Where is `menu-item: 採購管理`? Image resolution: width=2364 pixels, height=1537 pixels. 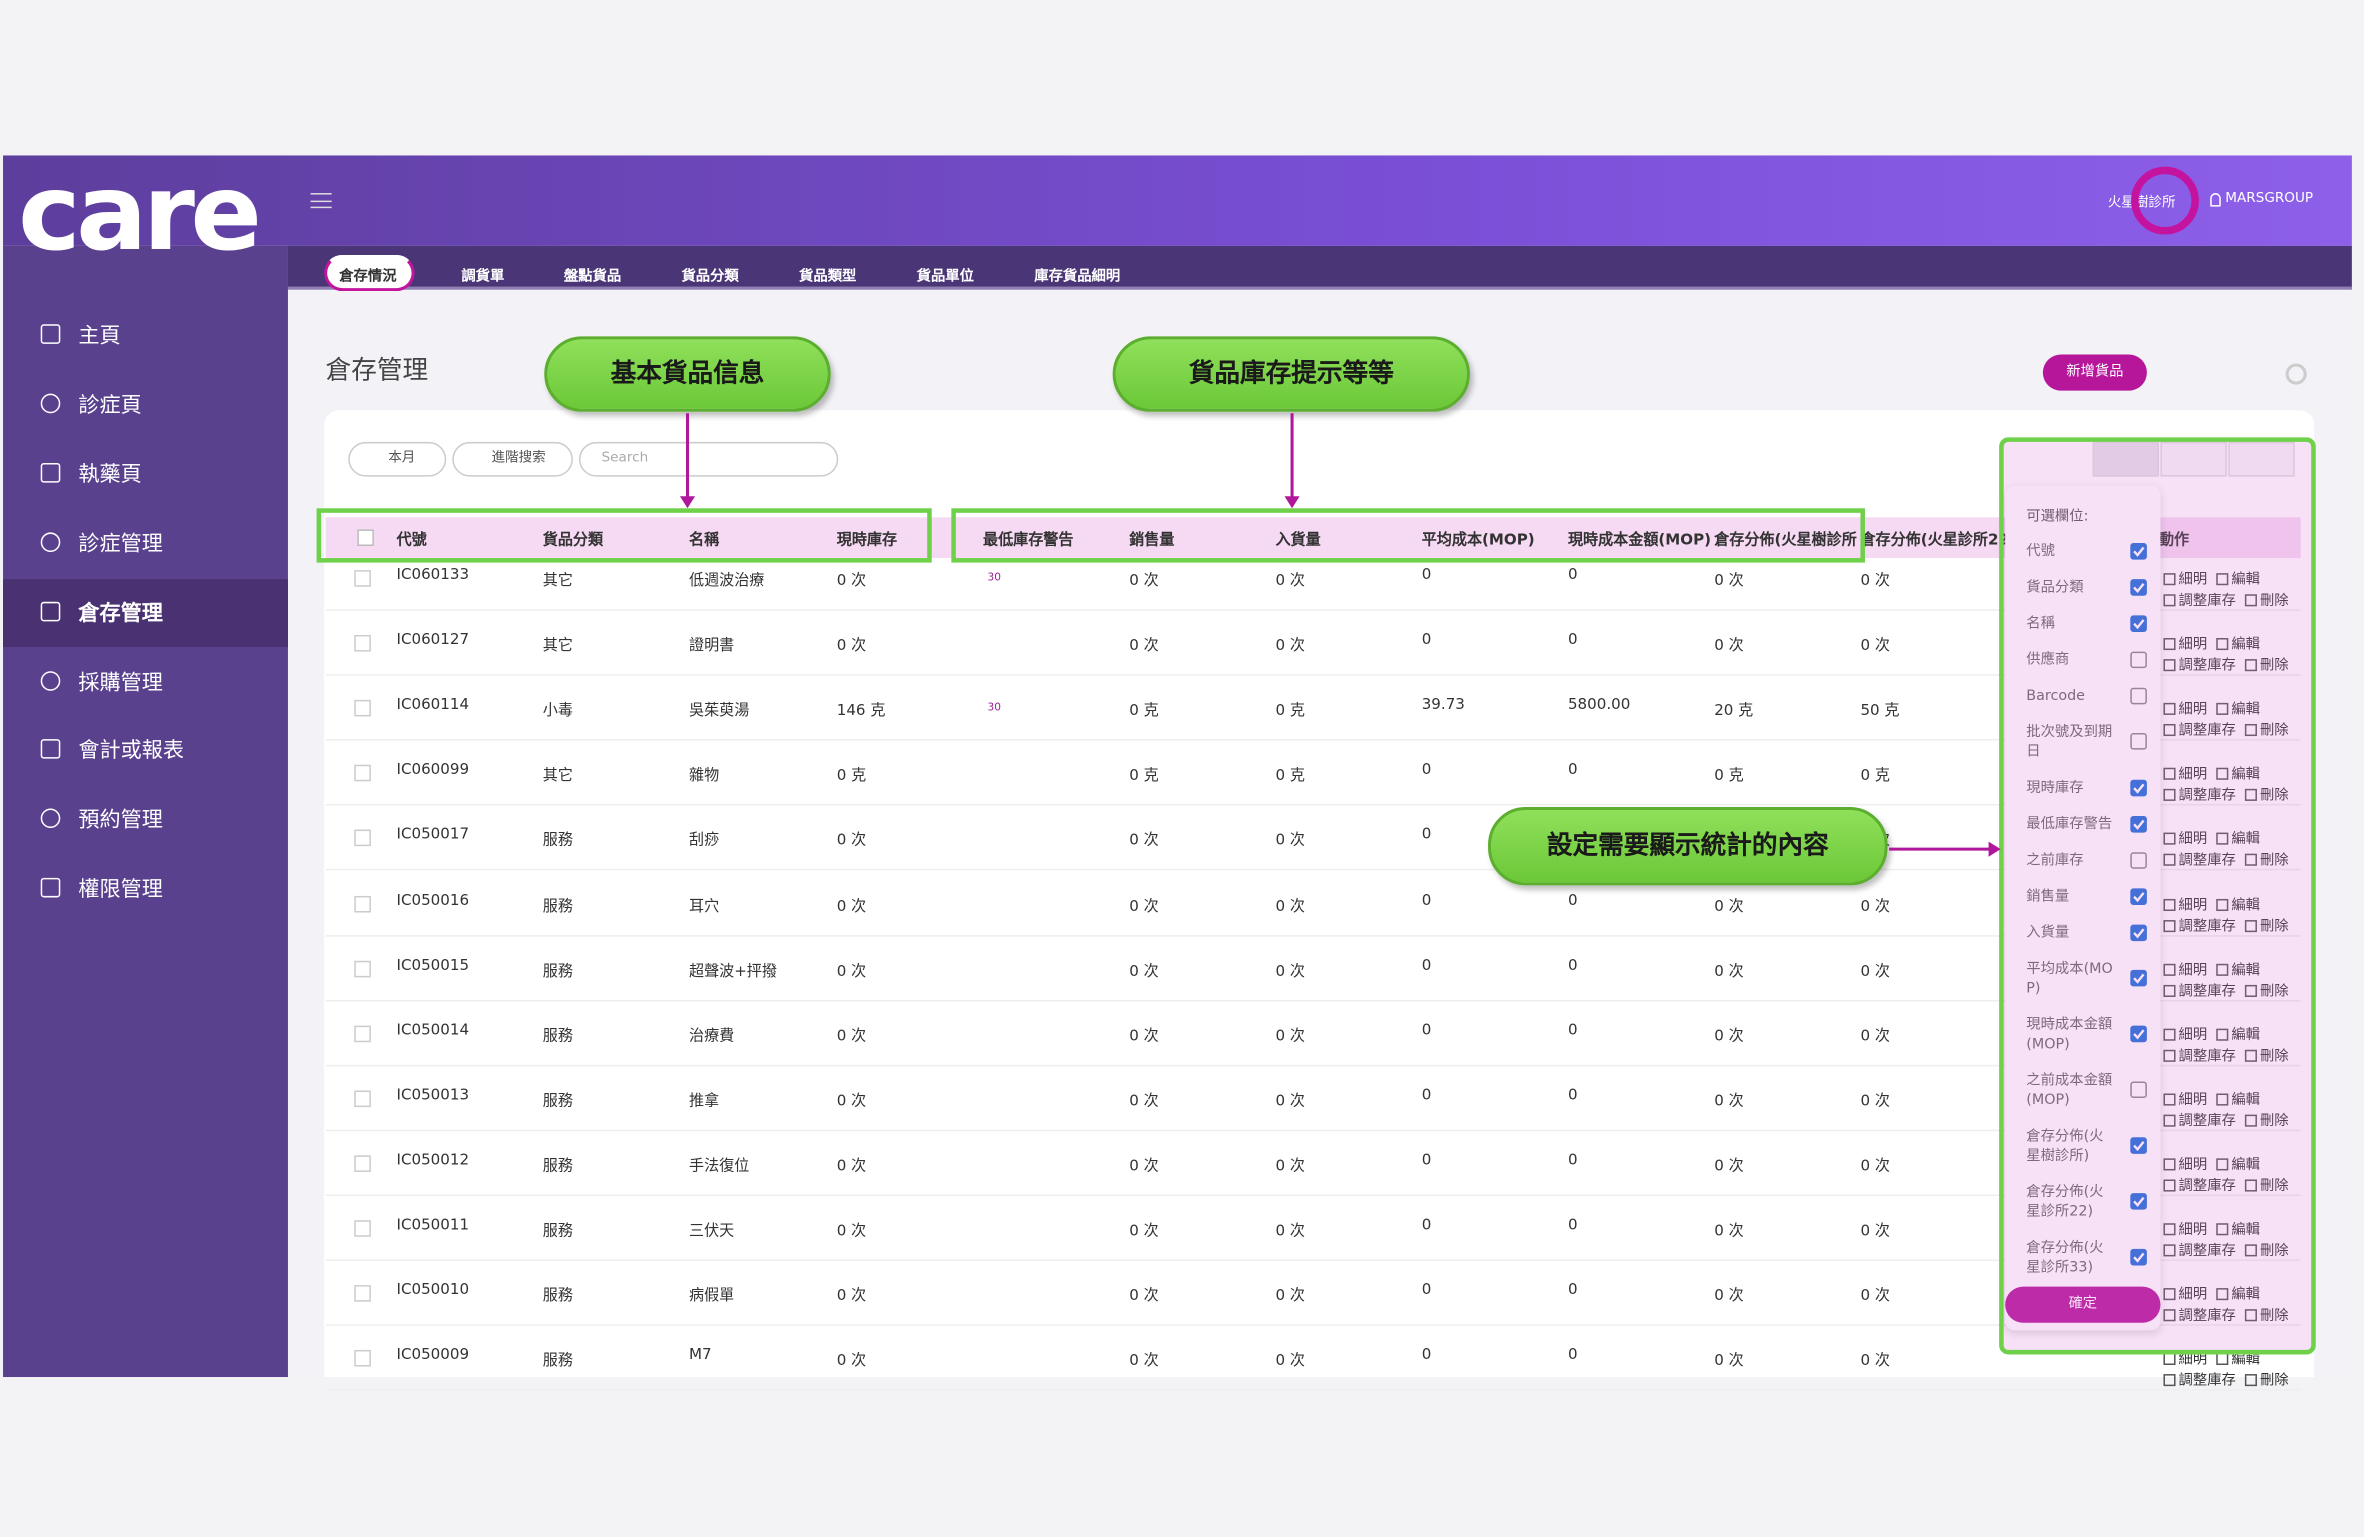 menu-item: 採購管理 is located at coordinates (120, 682).